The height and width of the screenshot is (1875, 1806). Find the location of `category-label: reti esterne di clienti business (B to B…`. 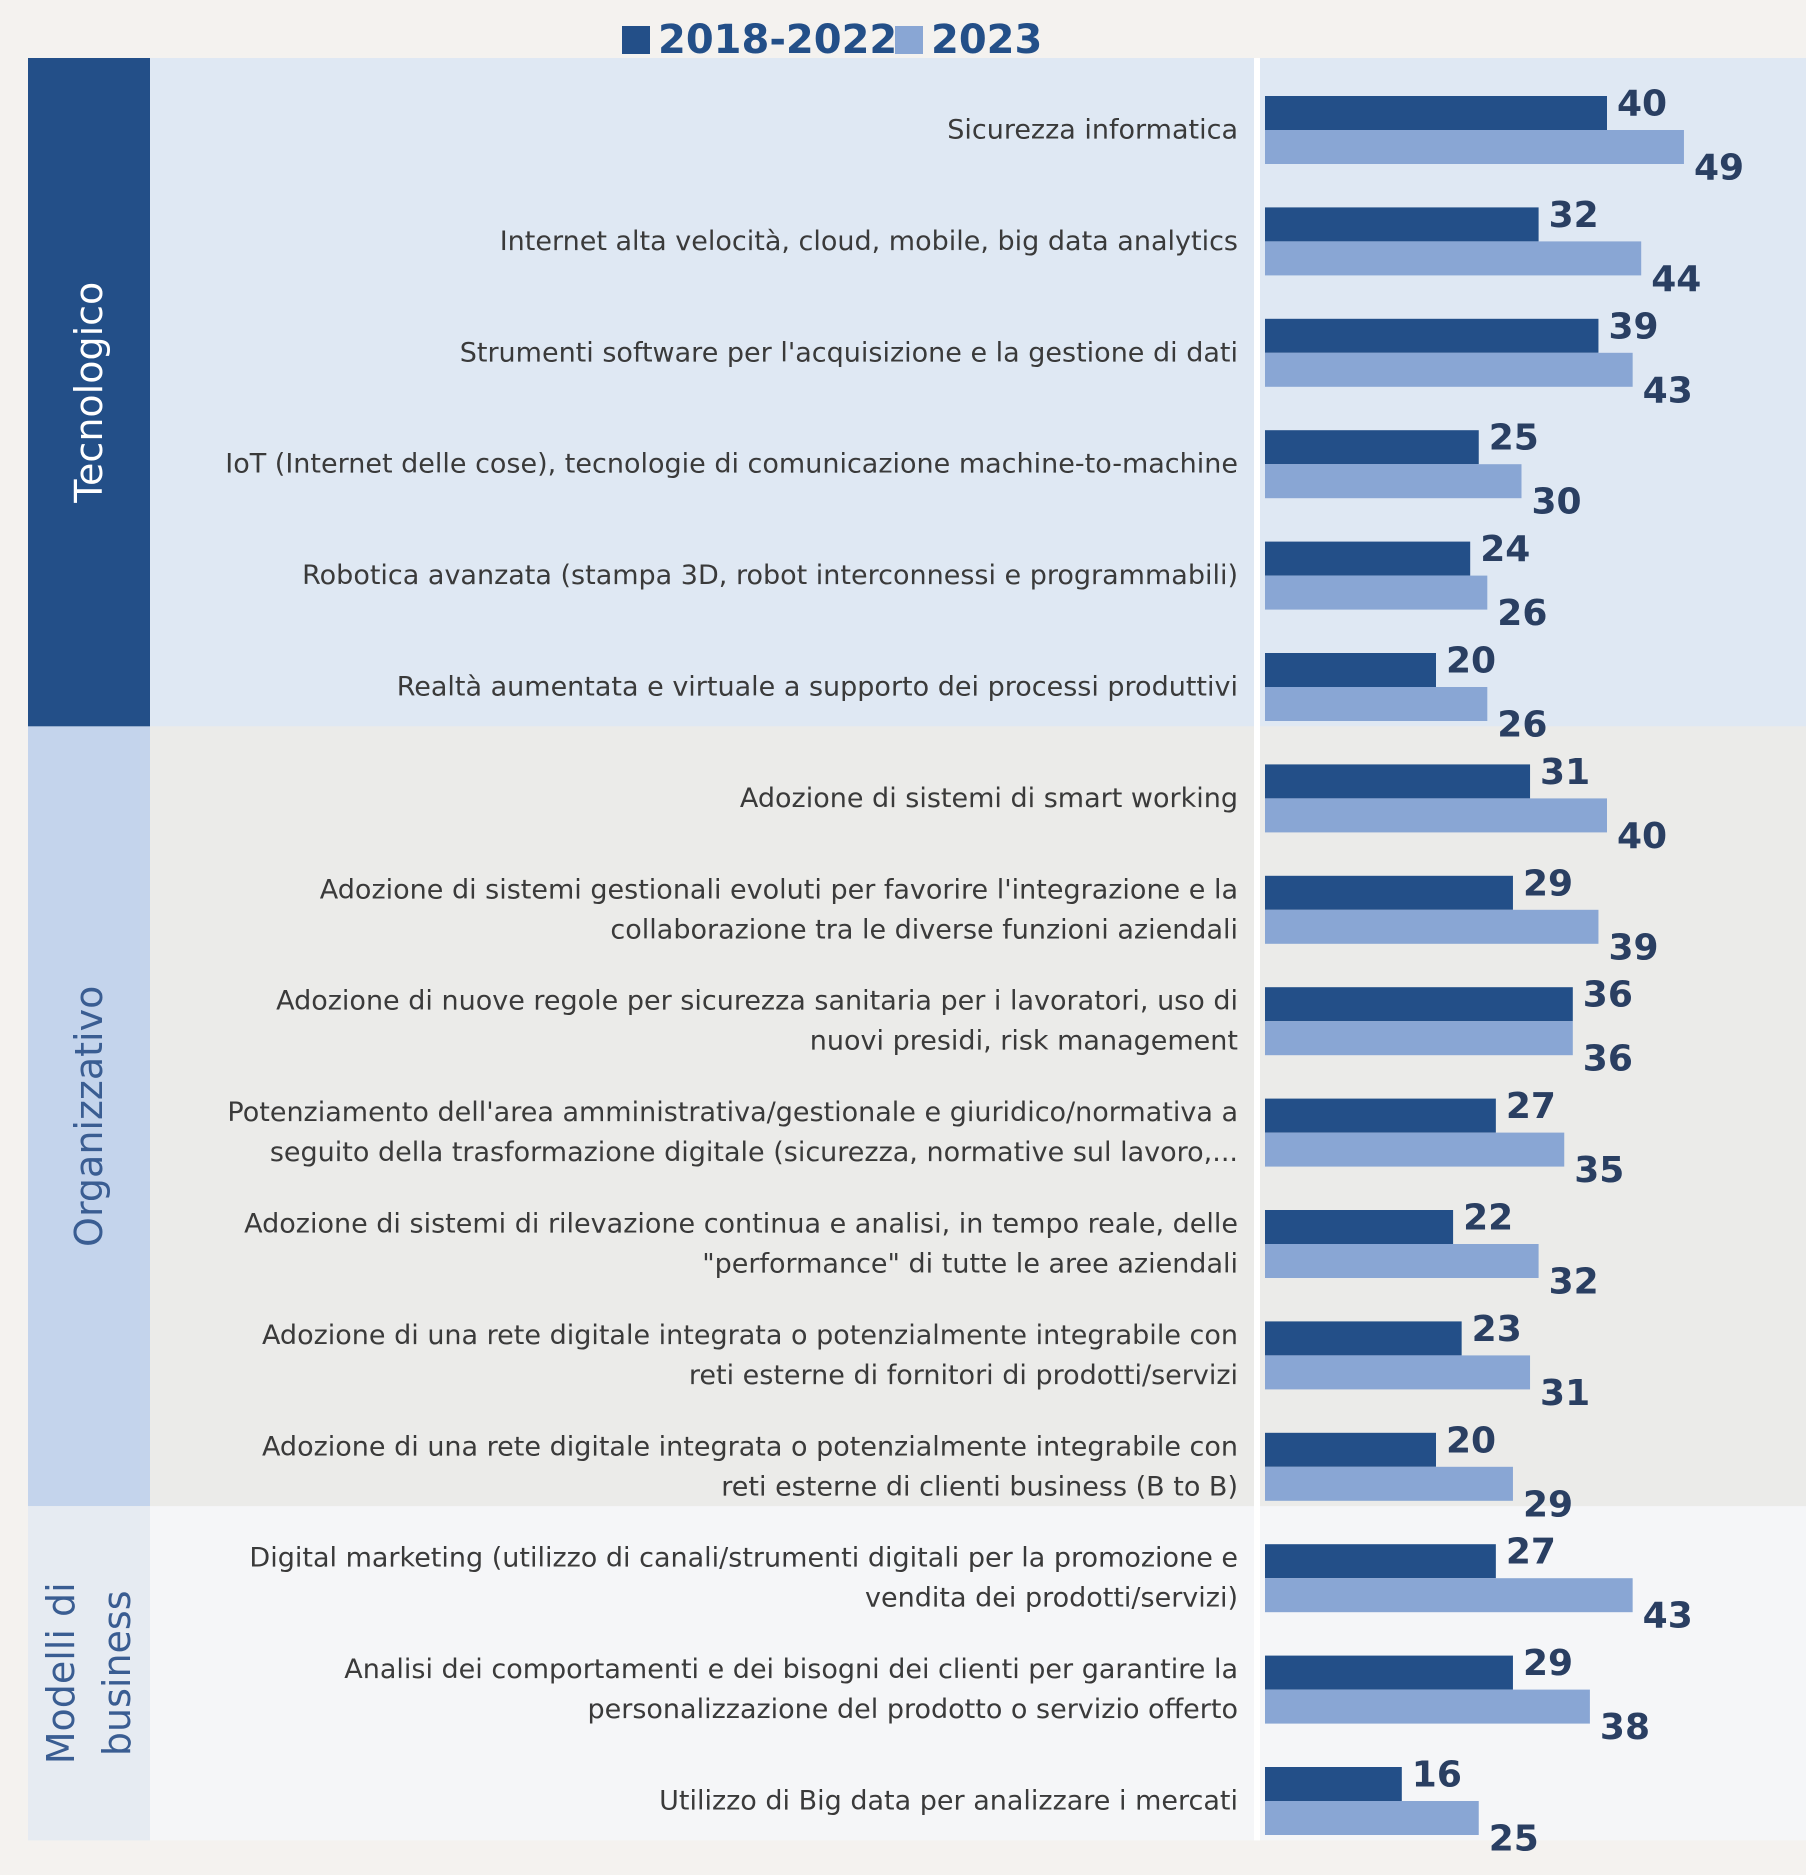

category-label: reti esterne di clienti business (B to B… is located at coordinates (979, 1486).